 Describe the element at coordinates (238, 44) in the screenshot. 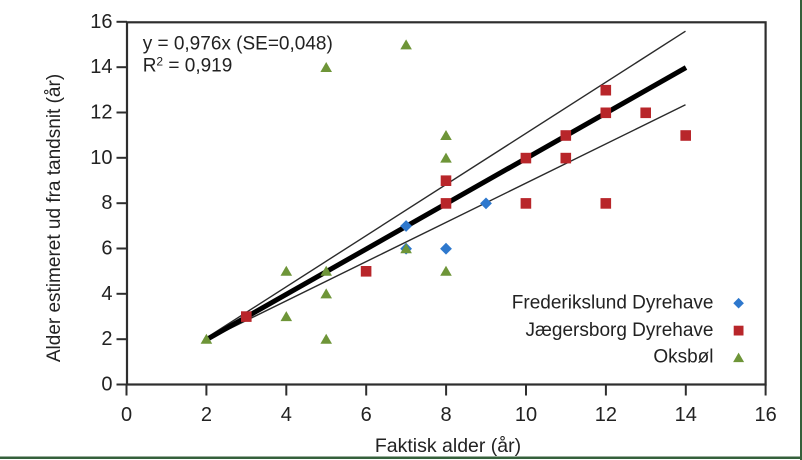

I see `svg-text: y = 0,976x (SE=0,048)` at that location.